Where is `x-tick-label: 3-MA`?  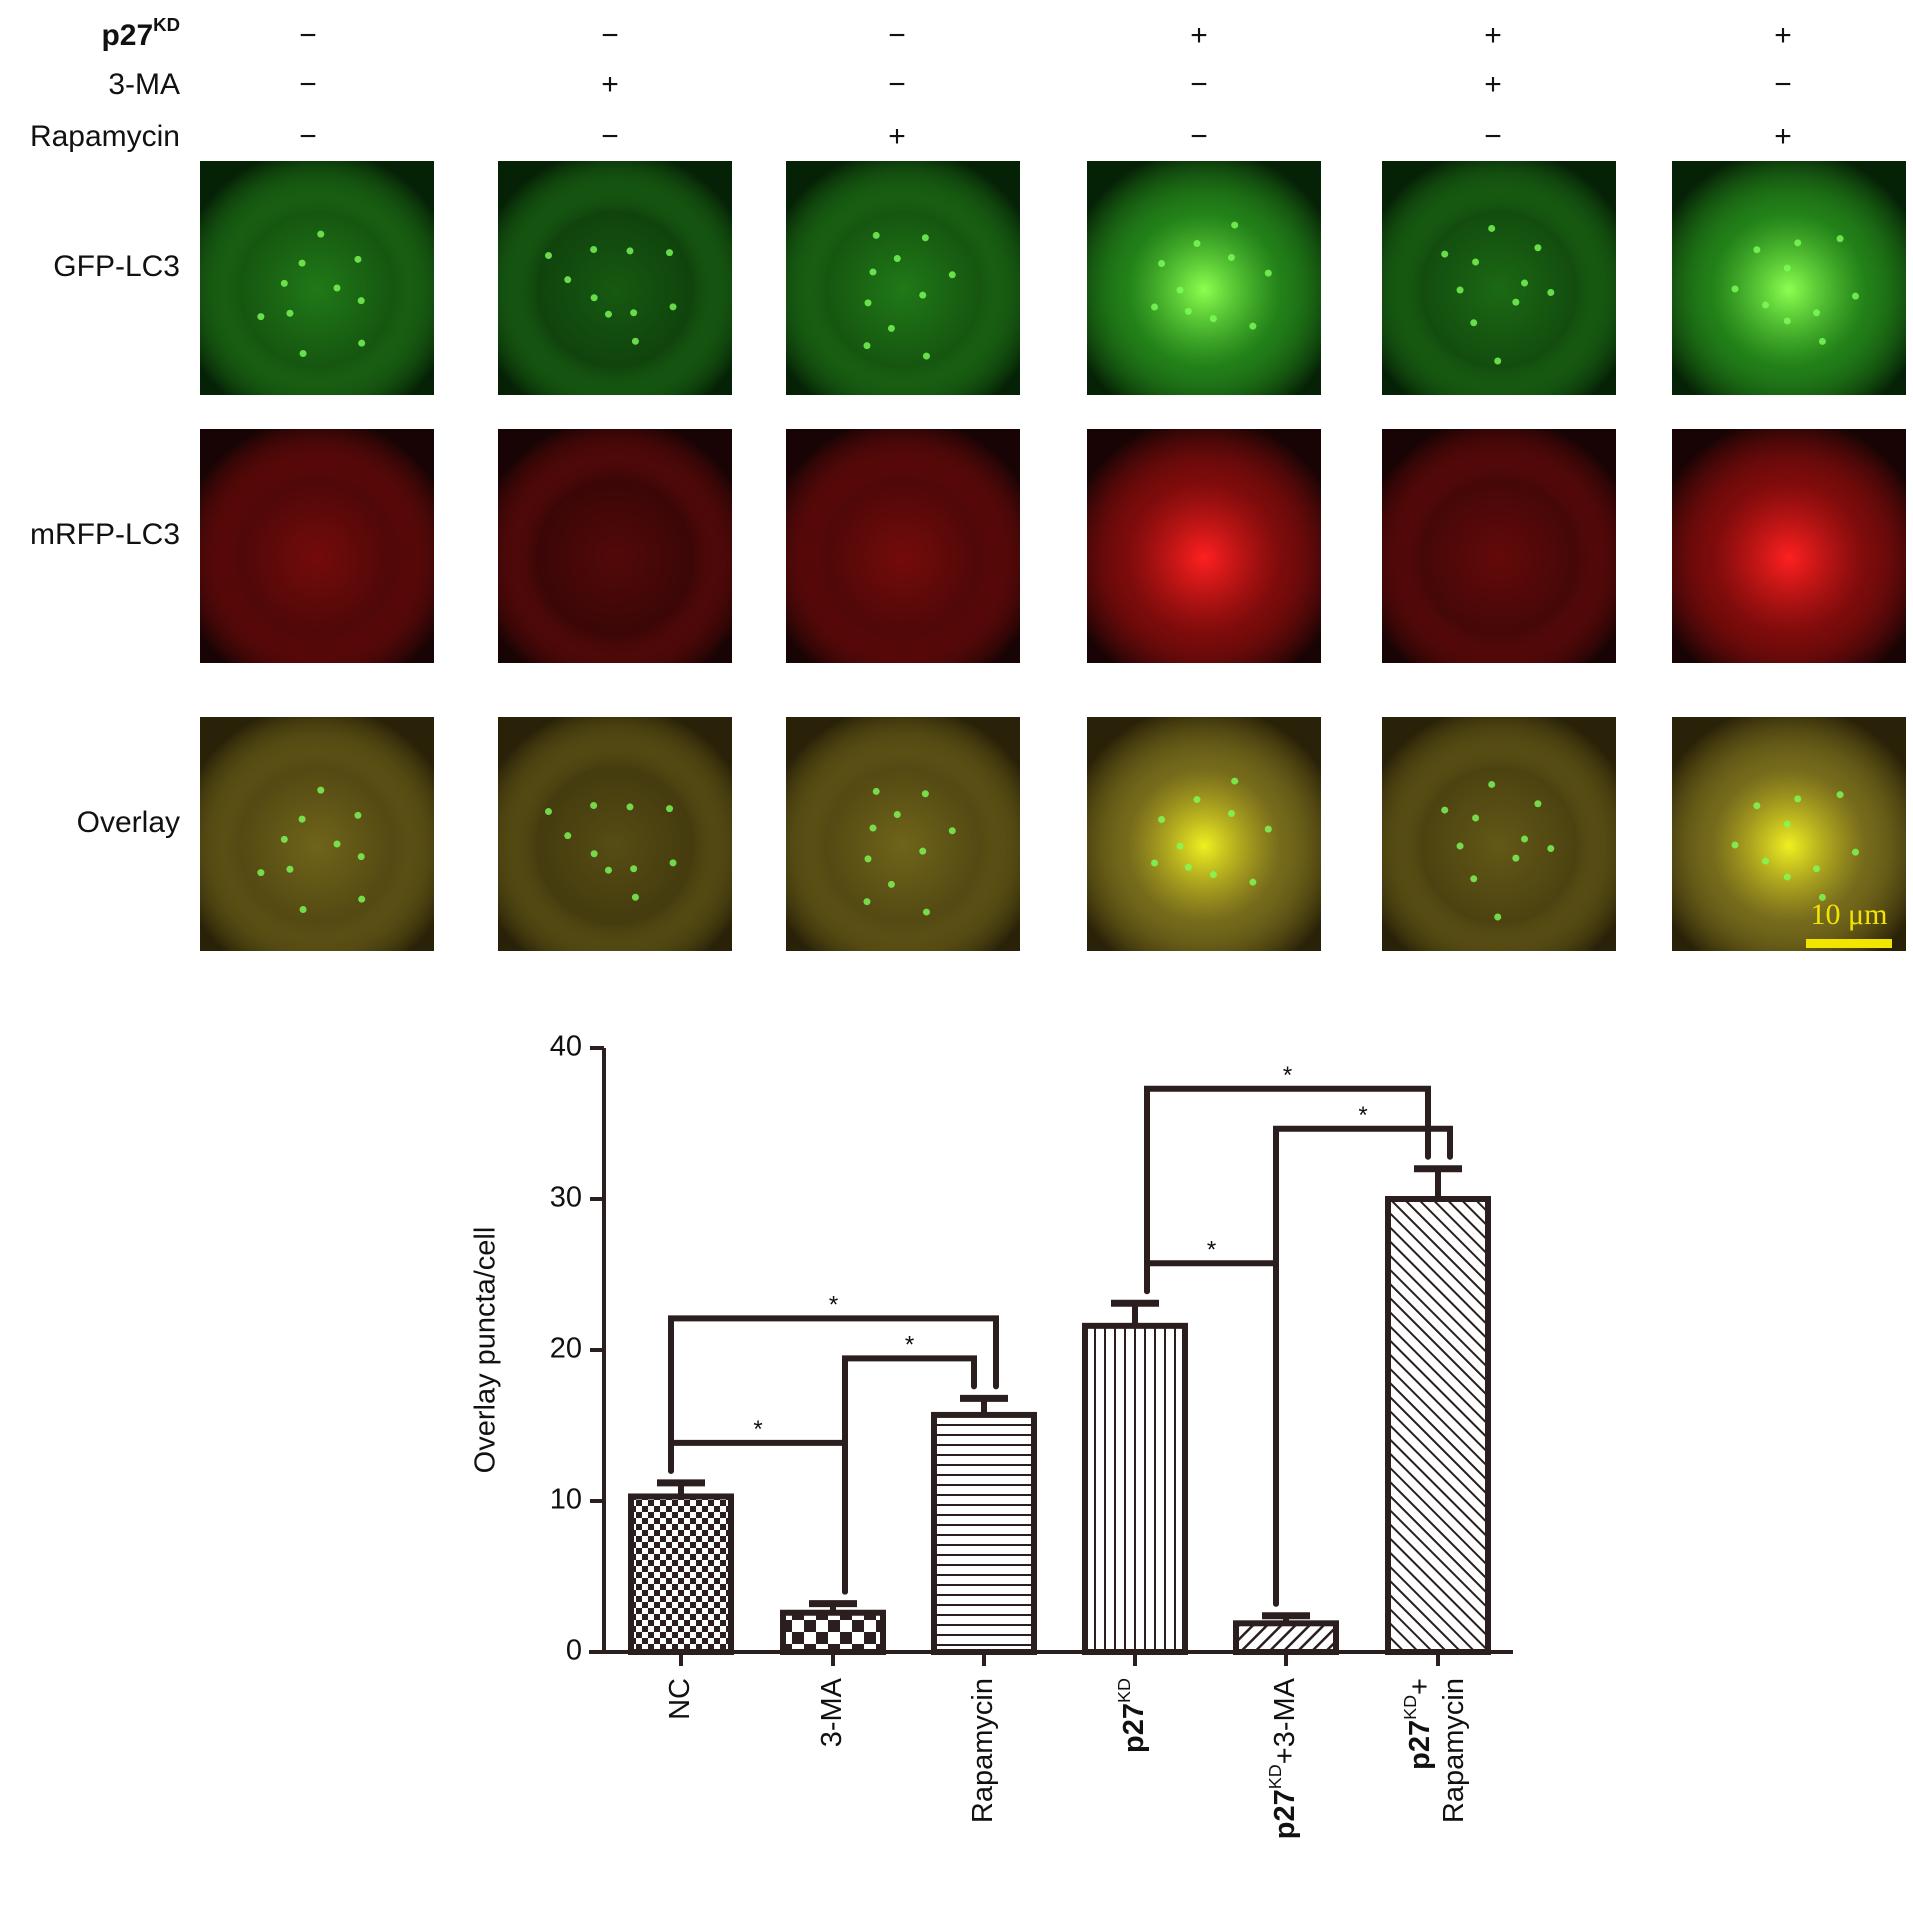
x-tick-label: 3-MA is located at coordinates (832, 1712).